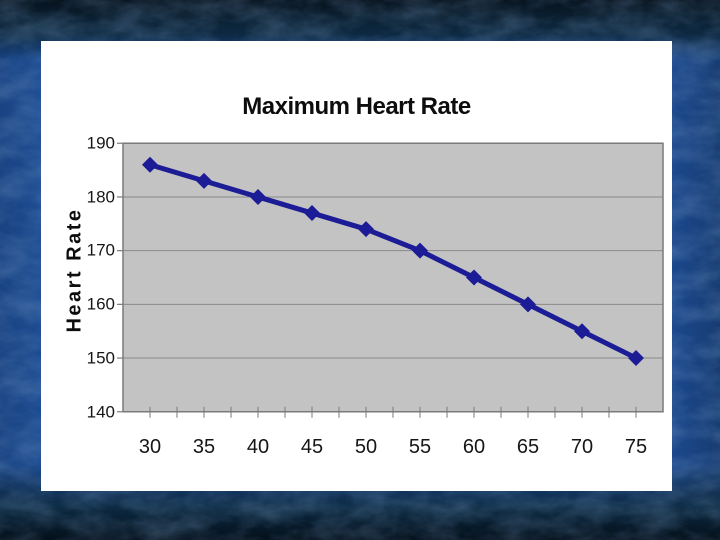  What do you see at coordinates (420, 447) in the screenshot?
I see `x-tick-label: 55` at bounding box center [420, 447].